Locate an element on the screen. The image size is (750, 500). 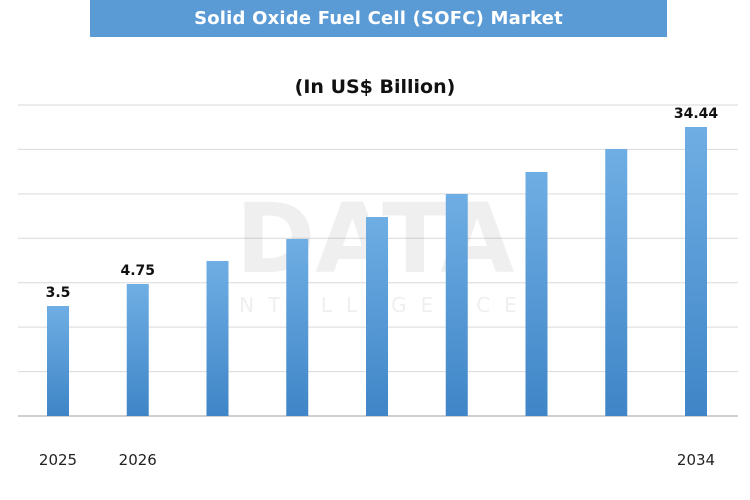
bar-2026 is located at coordinates (137, 350).